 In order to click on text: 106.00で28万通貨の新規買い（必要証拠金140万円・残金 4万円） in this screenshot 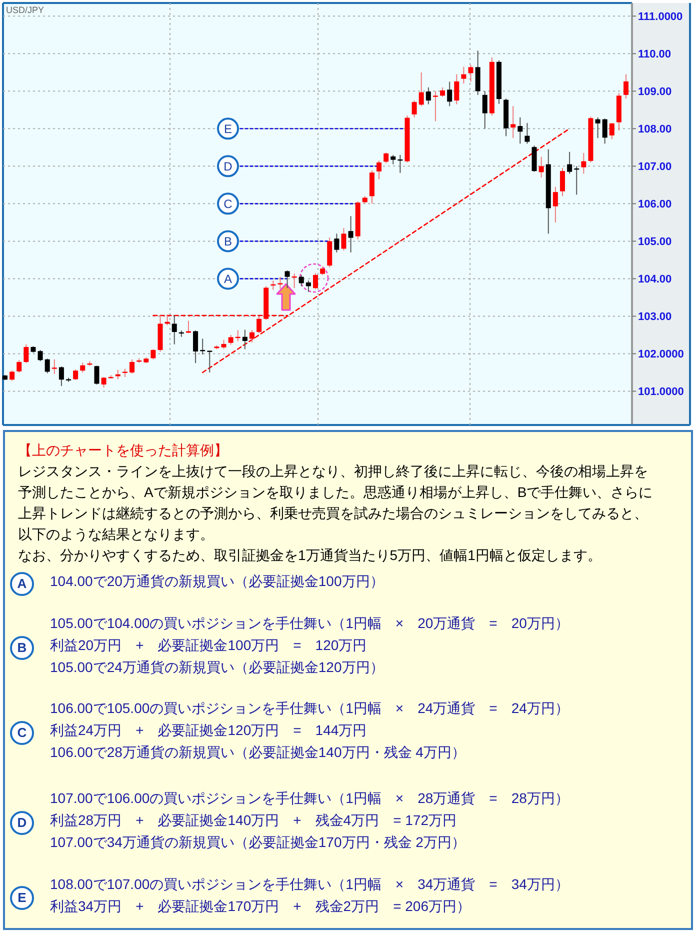, I will do `click(258, 752)`.